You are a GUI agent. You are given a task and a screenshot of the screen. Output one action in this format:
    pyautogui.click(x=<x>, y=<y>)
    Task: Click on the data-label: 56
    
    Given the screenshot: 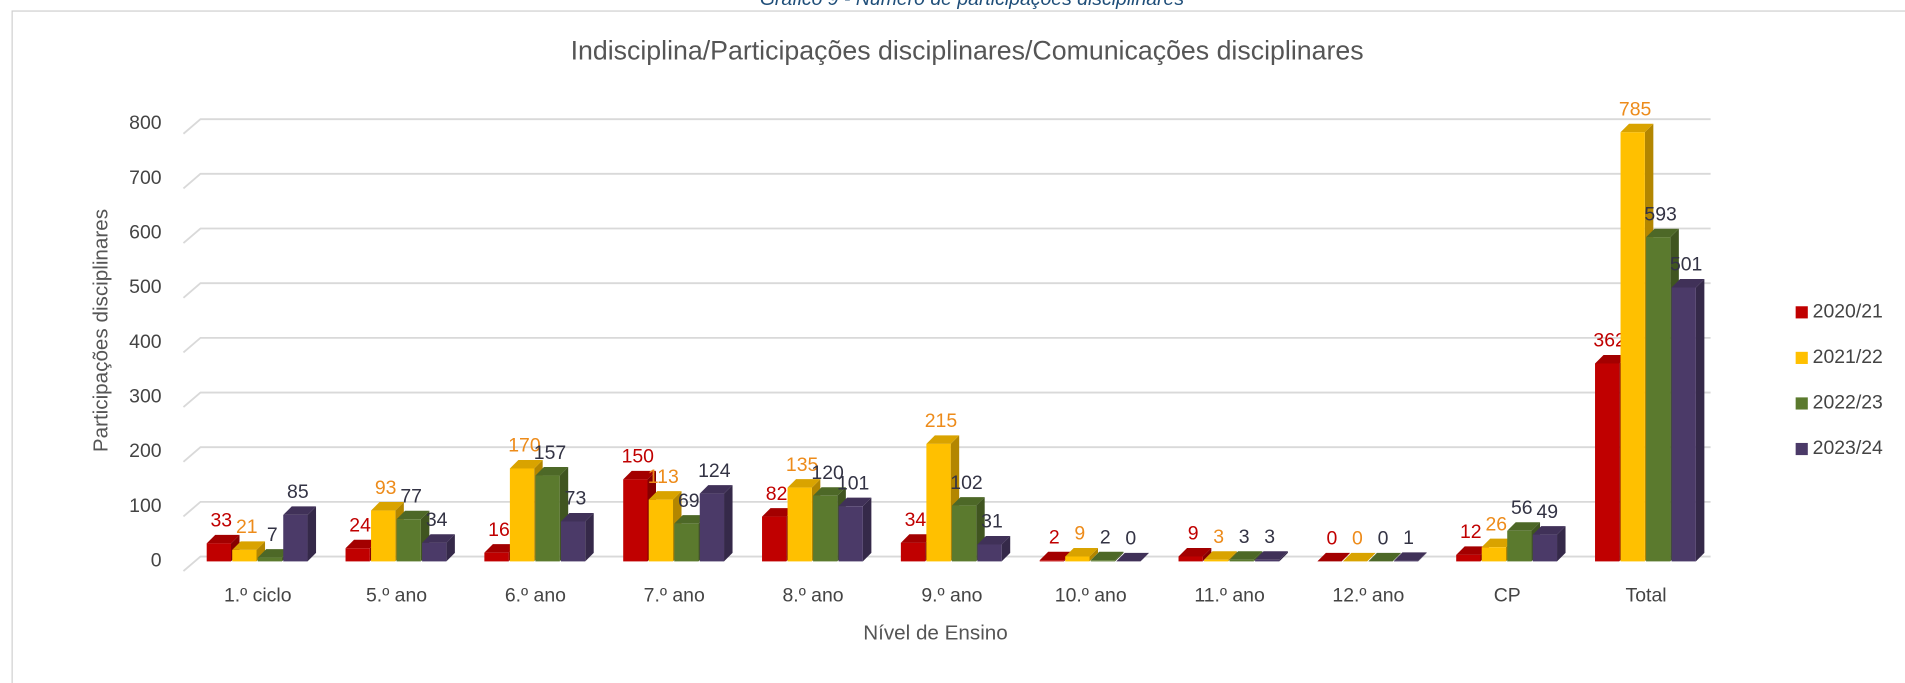 What is the action you would take?
    pyautogui.click(x=1522, y=508)
    